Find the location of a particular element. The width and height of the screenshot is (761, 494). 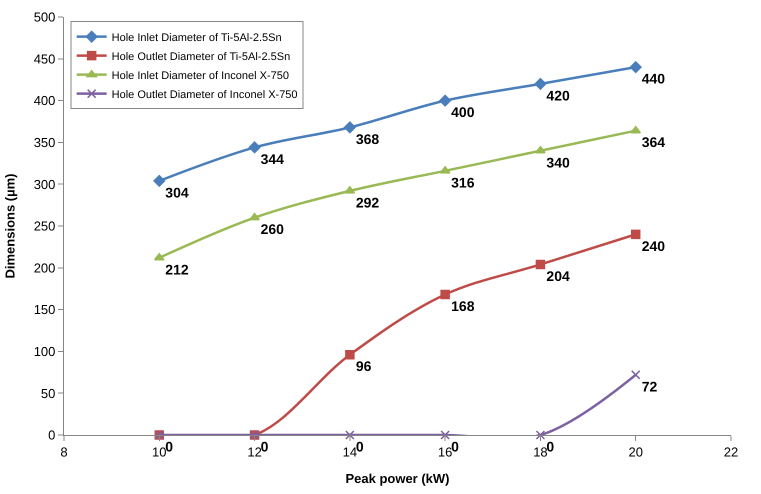

legend-label: Hole Inlet Diameter of Ti-5Al-2.5Sn is located at coordinates (197, 38).